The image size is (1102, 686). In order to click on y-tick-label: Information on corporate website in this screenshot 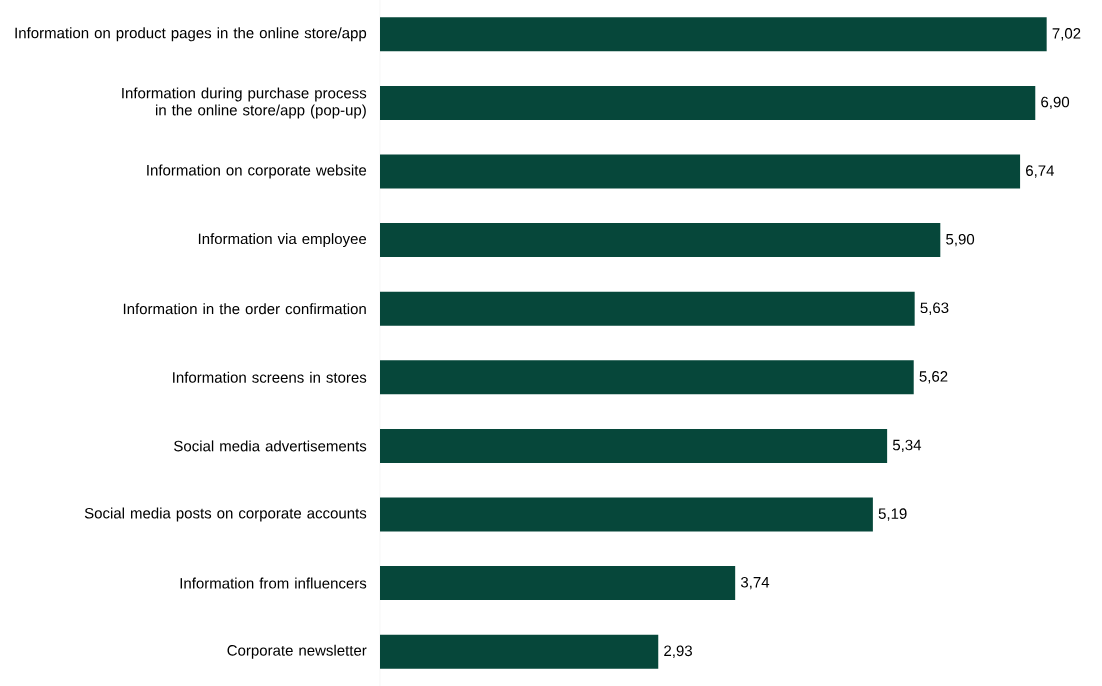, I will do `click(257, 171)`.